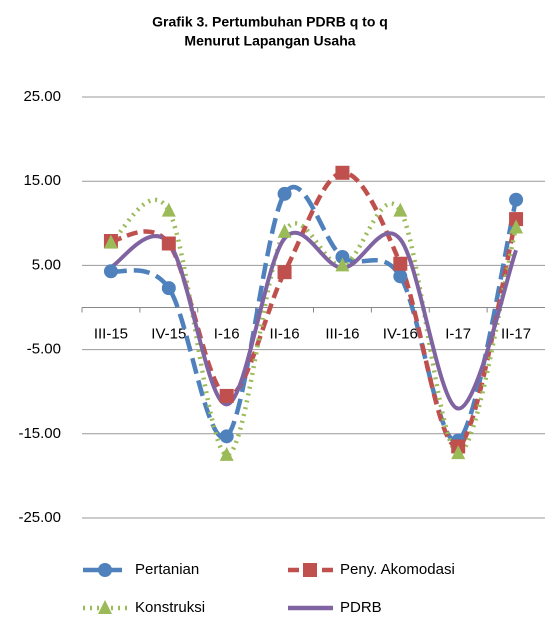 This screenshot has height=621, width=546. What do you see at coordinates (516, 333) in the screenshot?
I see `x-tick-label: II-17` at bounding box center [516, 333].